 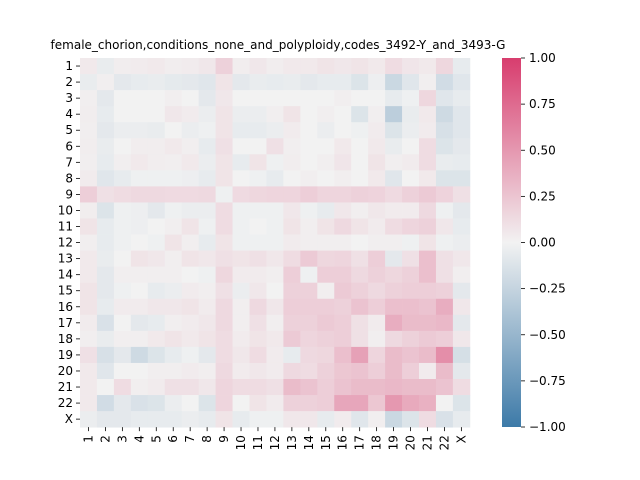 What do you see at coordinates (547, 335) in the screenshot?
I see `colorbar-tick-label: −0.50` at bounding box center [547, 335].